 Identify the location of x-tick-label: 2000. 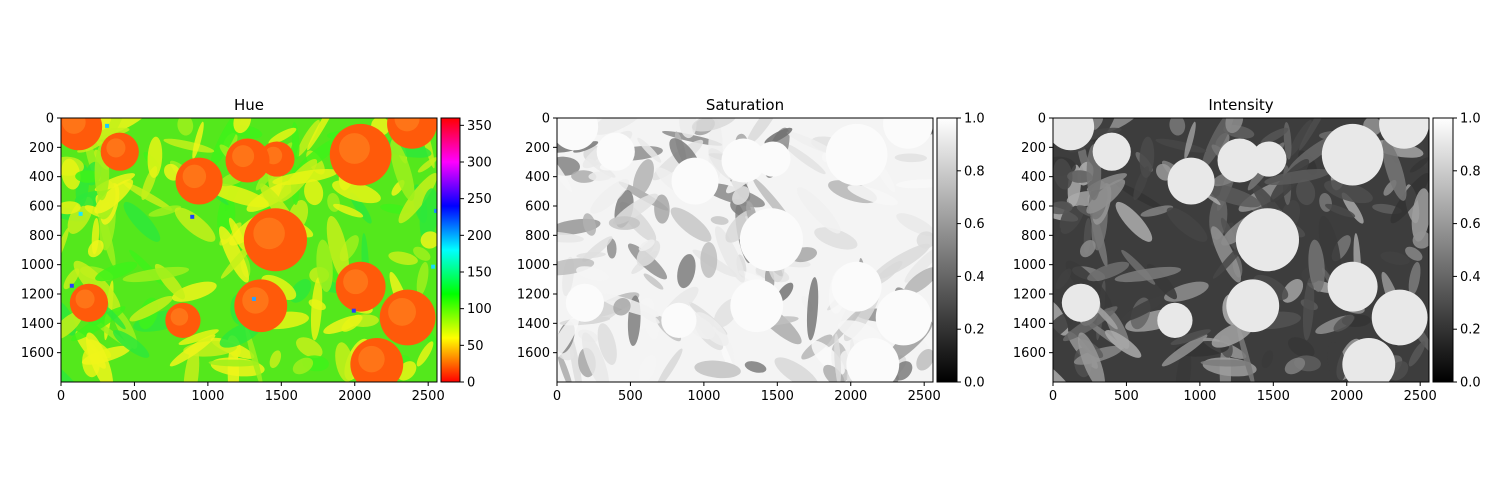
(354, 396).